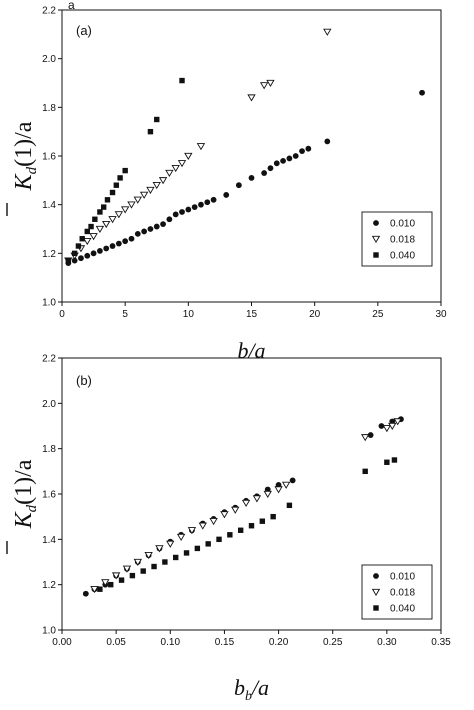 Image resolution: width=474 pixels, height=710 pixels. What do you see at coordinates (402, 224) in the screenshot?
I see `legend-label: 0.010` at bounding box center [402, 224].